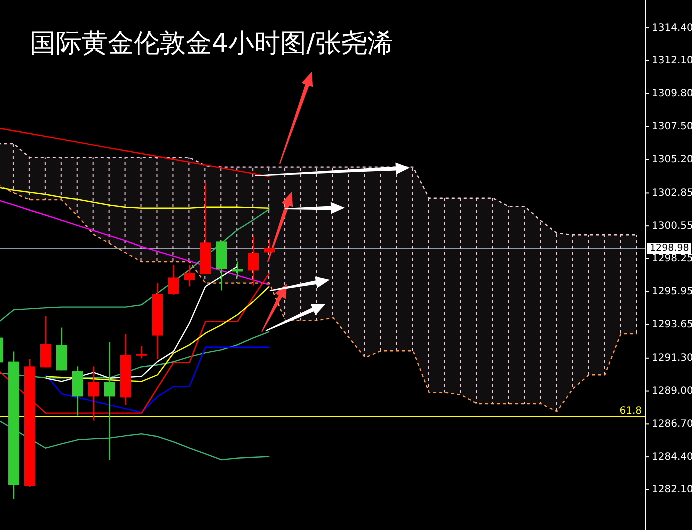 The height and width of the screenshot is (530, 692). Describe the element at coordinates (212, 44) in the screenshot. I see `text: 国际黄金伦敦金4小时图/张尧浠` at that location.